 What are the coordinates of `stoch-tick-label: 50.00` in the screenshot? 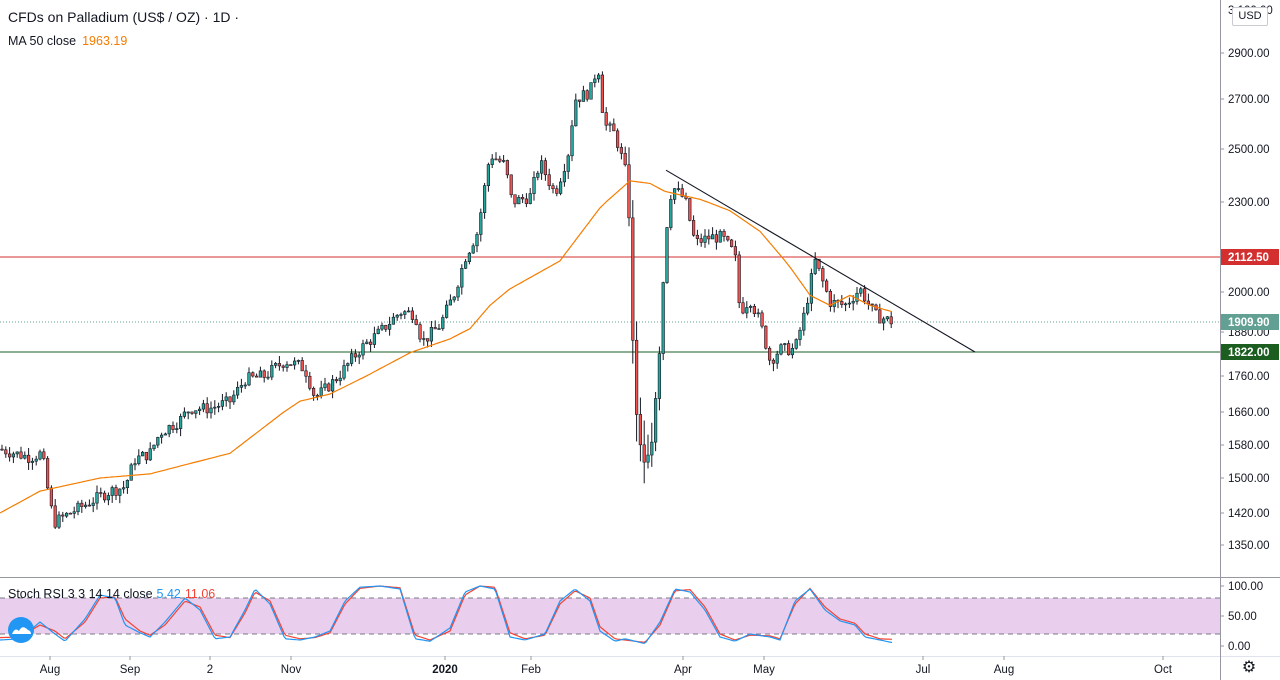 It's located at (1242, 617).